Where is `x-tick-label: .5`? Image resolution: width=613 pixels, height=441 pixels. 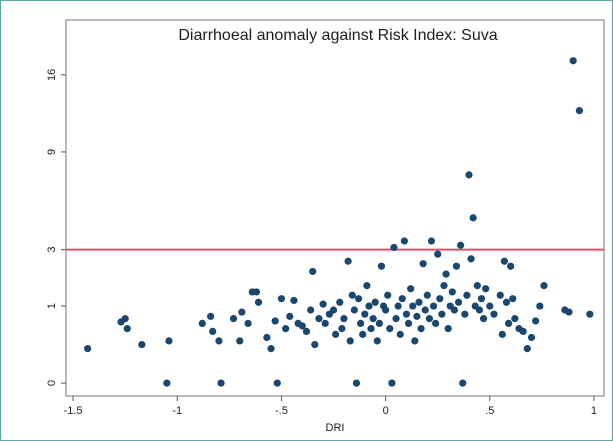 x-tick-label: .5 is located at coordinates (489, 411).